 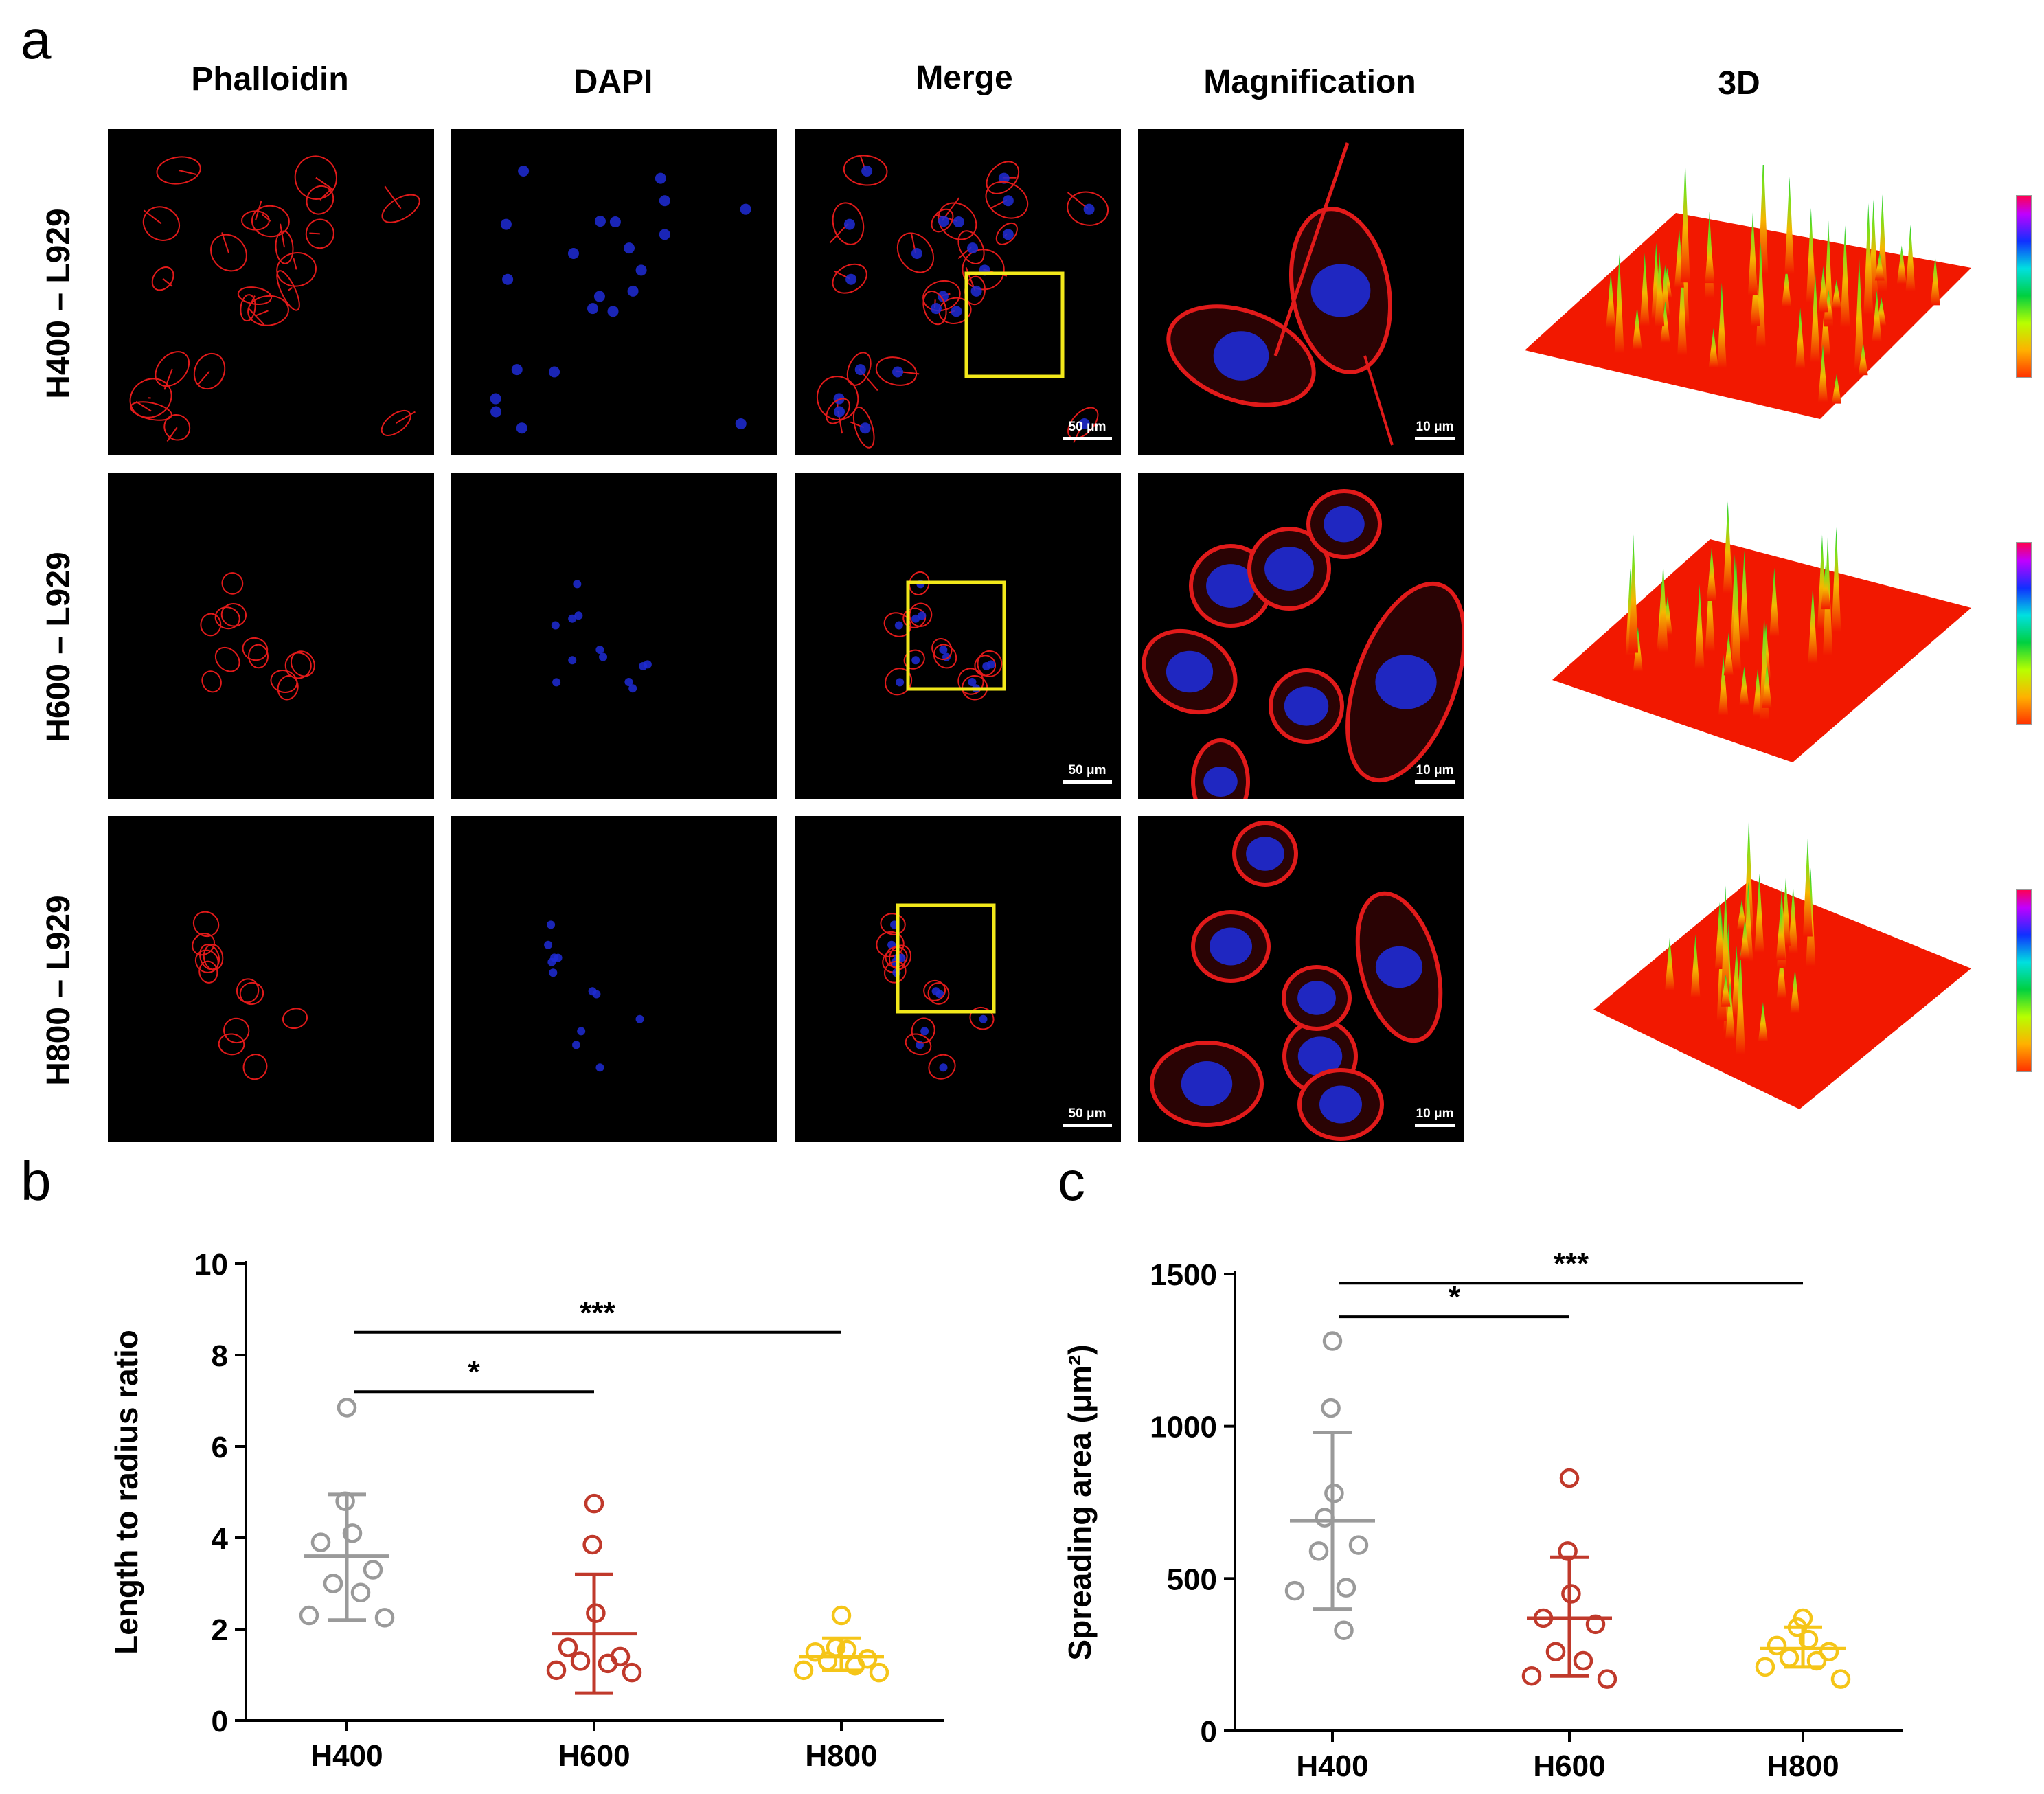 What do you see at coordinates (1183, 1275) in the screenshot?
I see `y-tick-label: 1500` at bounding box center [1183, 1275].